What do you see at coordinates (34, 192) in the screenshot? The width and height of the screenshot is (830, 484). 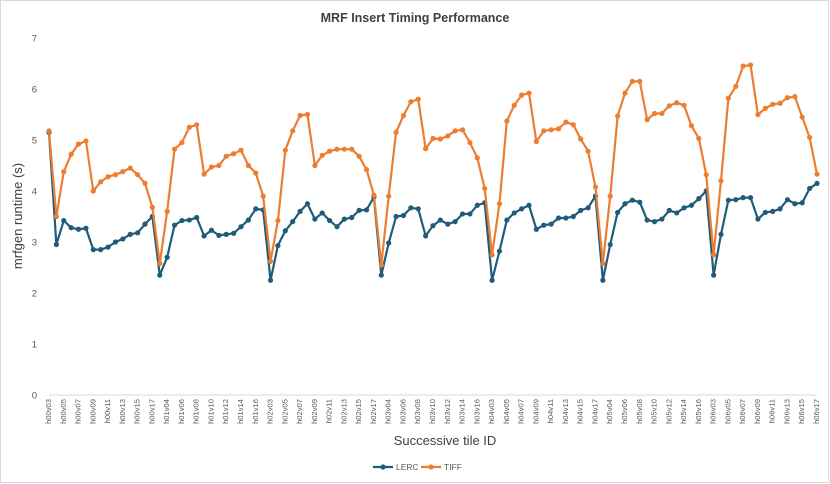 I see `y-tick-label: 4` at bounding box center [34, 192].